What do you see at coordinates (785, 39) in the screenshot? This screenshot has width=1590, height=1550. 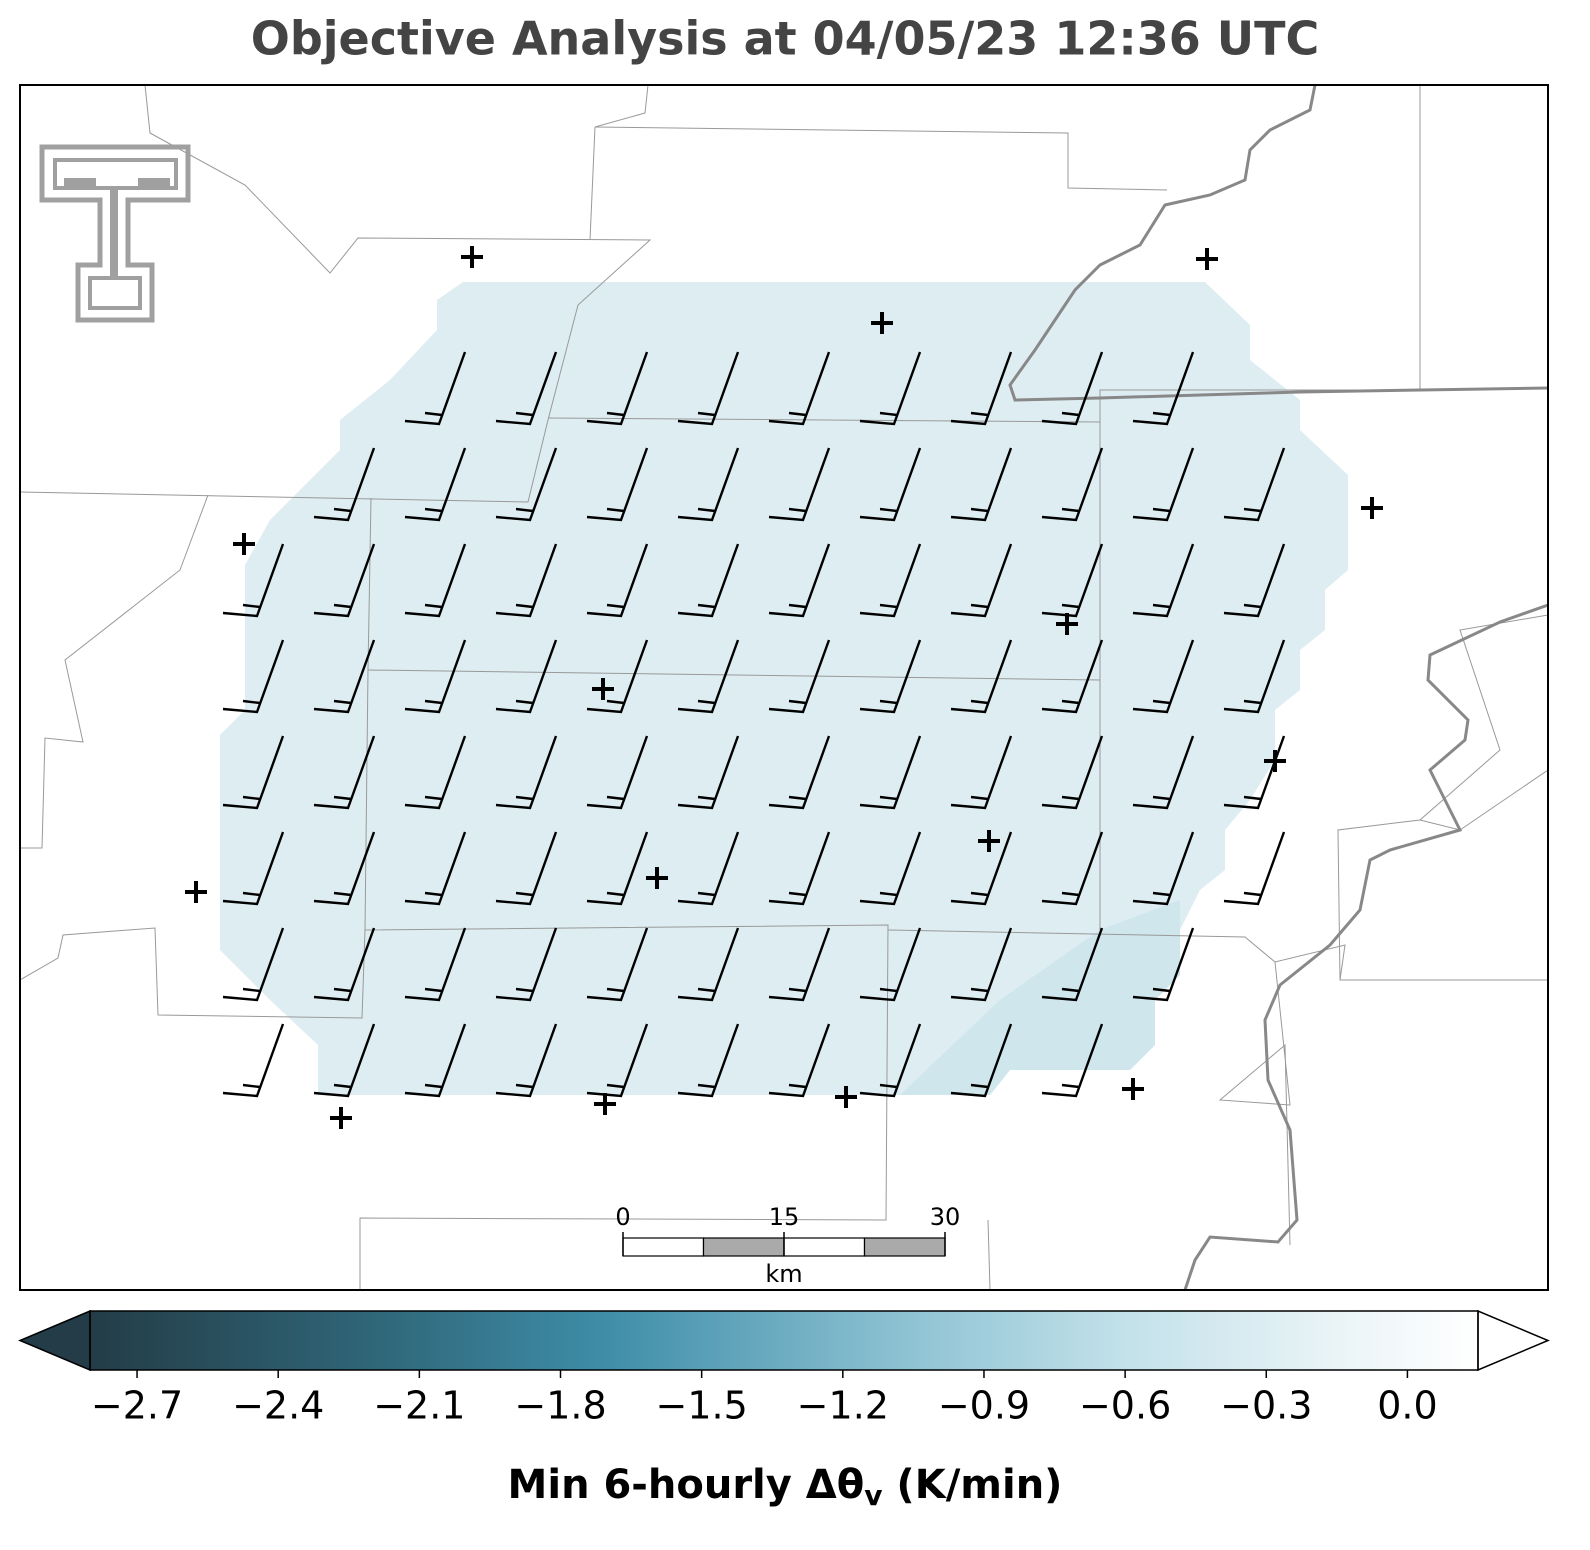 I see `title: Objective Analysis at 04/05/23 12:36 UTC` at bounding box center [785, 39].